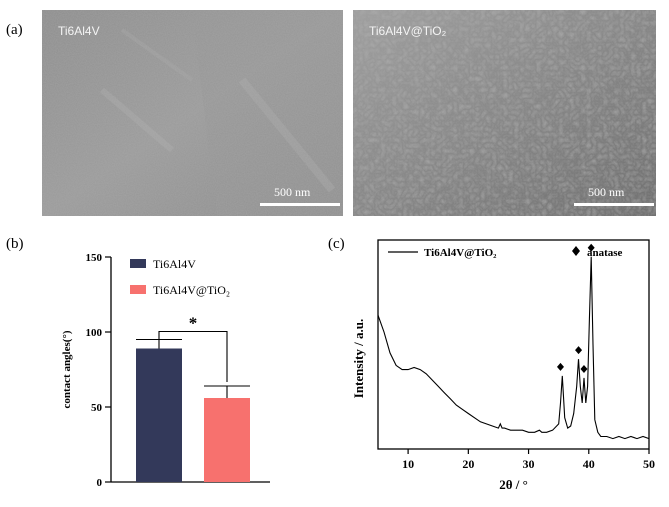 The width and height of the screenshot is (669, 507). I want to click on x-axis-title: 2θ / °, so click(513, 484).